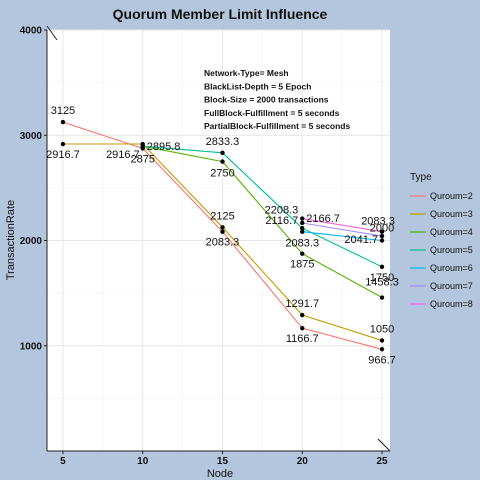 This screenshot has width=480, height=480. What do you see at coordinates (451, 196) in the screenshot?
I see `legend-label: Quroum=2` at bounding box center [451, 196].